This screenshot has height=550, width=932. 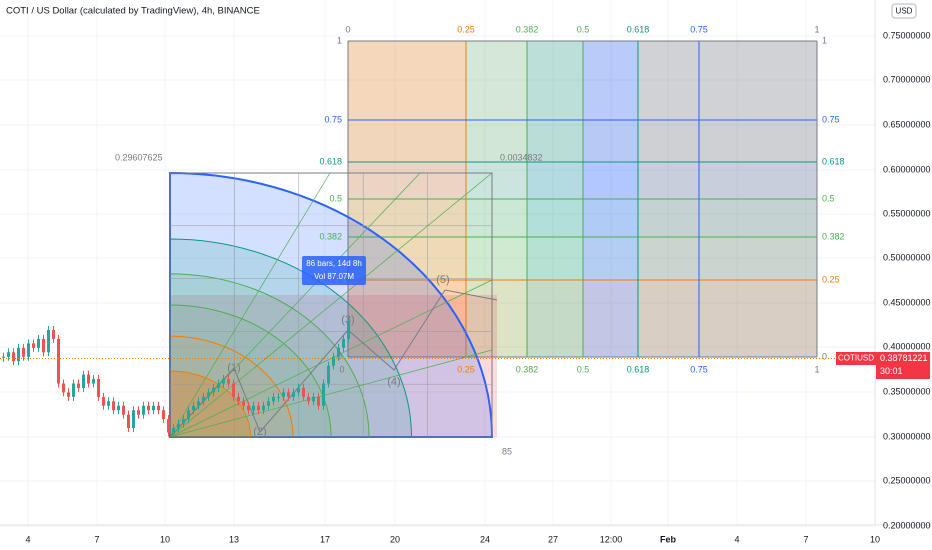 What do you see at coordinates (638, 369) in the screenshot?
I see `fib-level-bottom: 0.618` at bounding box center [638, 369].